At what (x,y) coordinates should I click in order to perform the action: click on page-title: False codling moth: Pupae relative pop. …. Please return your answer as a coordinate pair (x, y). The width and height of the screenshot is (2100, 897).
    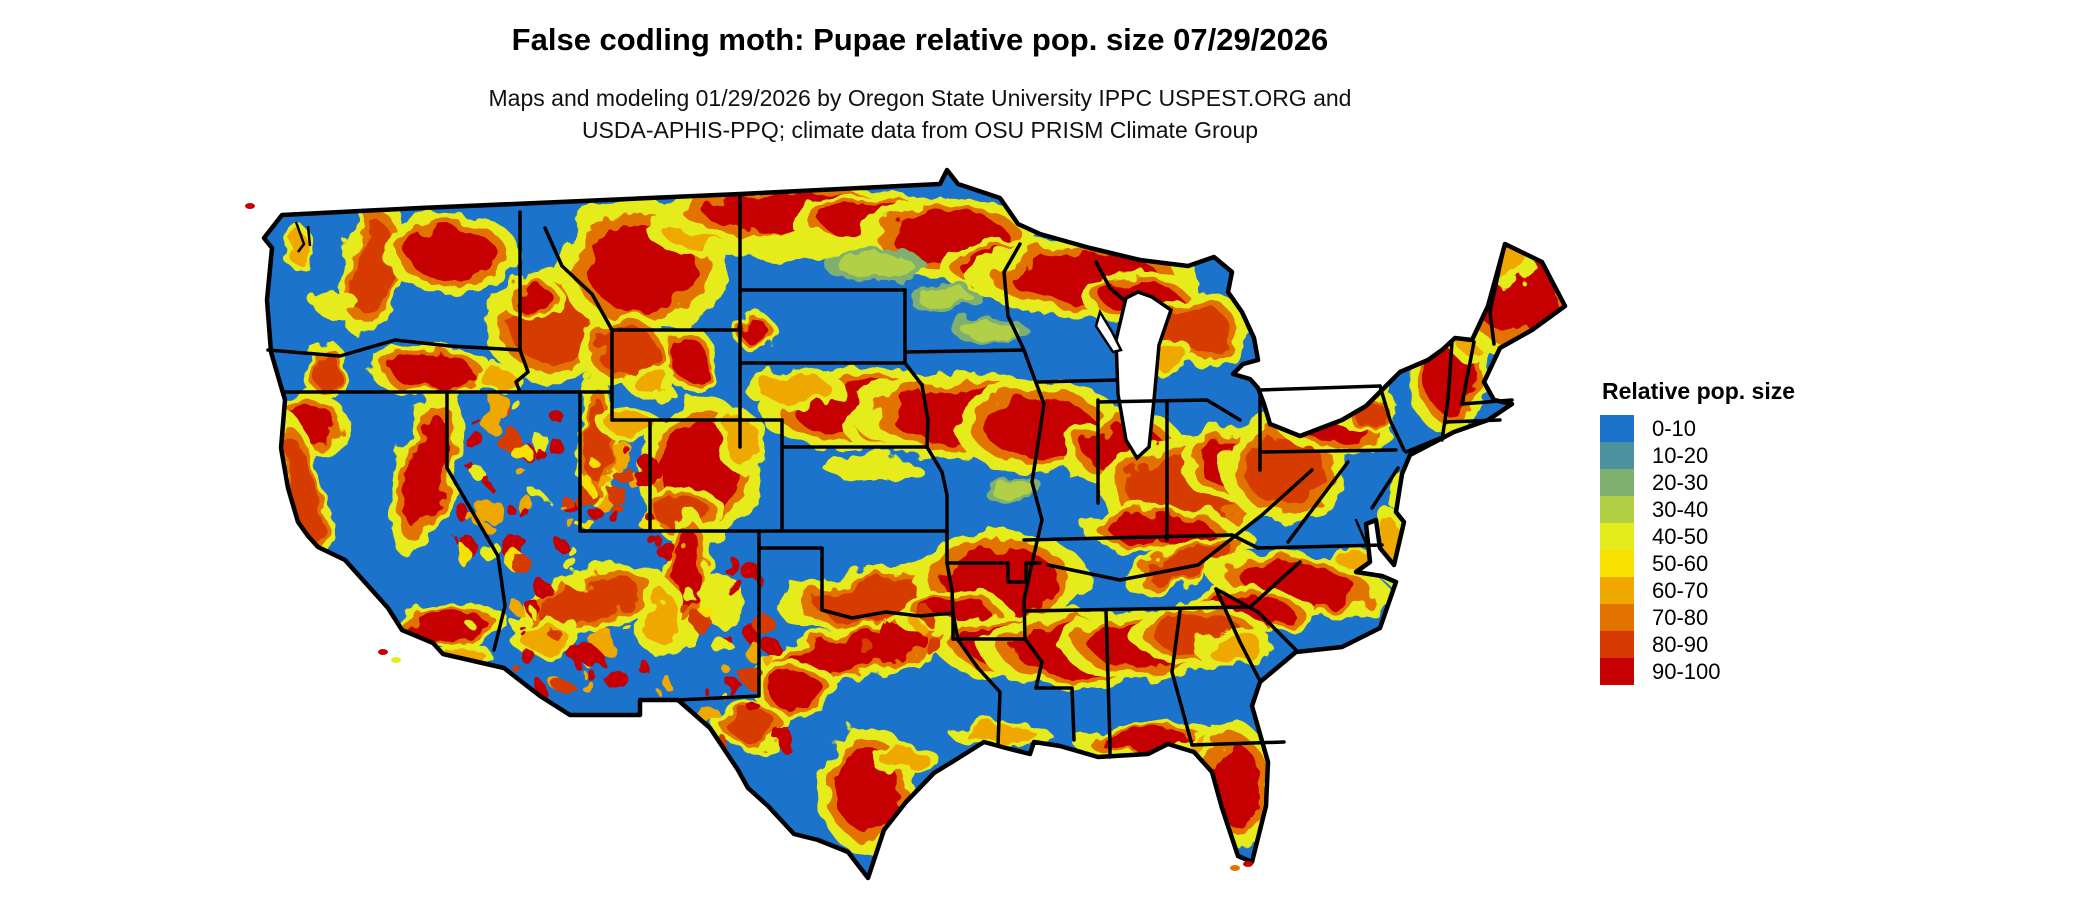
    Looking at the image, I should click on (920, 39).